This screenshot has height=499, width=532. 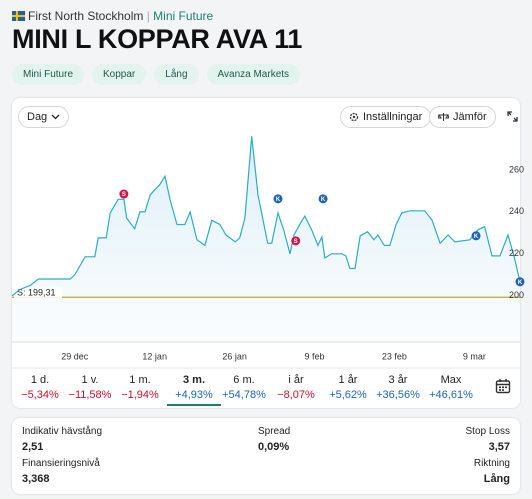 I want to click on stat-value: Lång, so click(x=496, y=479).